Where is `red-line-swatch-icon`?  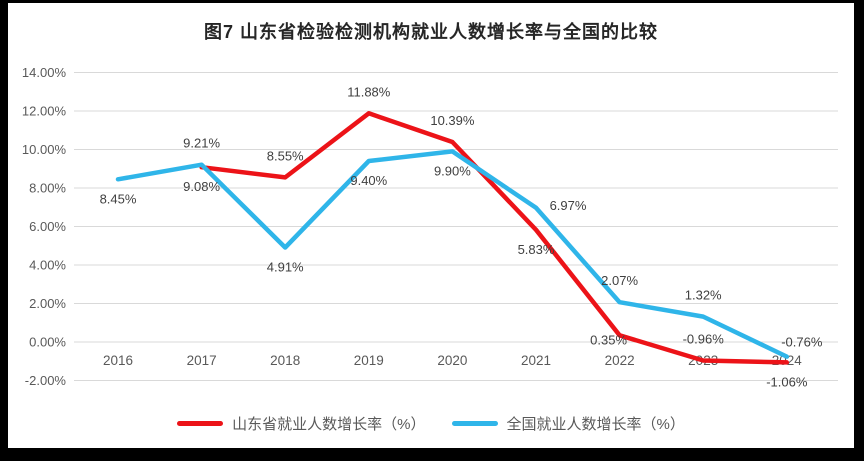 red-line-swatch-icon is located at coordinates (200, 423).